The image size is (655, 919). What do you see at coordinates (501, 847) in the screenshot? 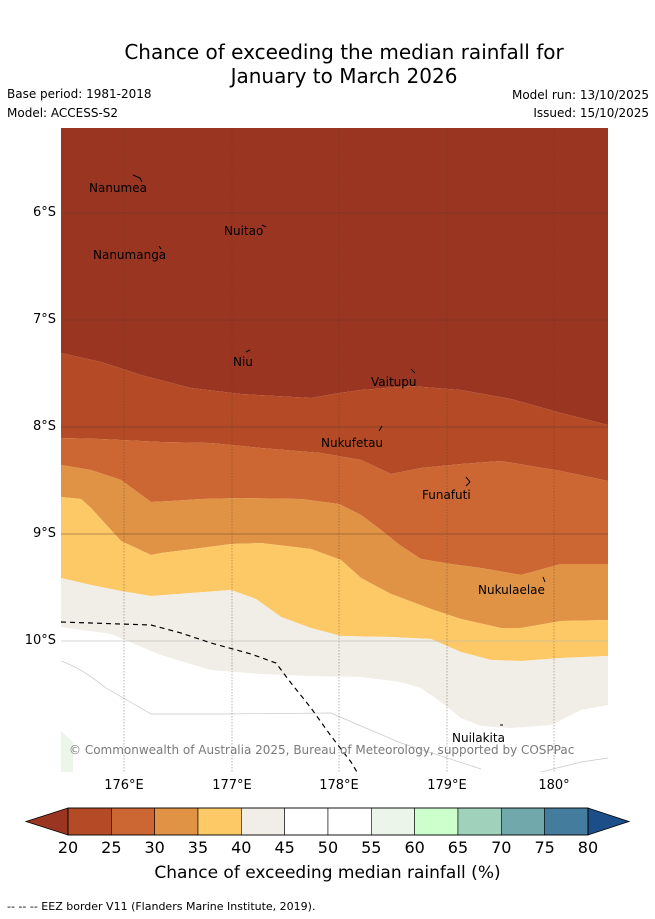
I see `colorbar-tick-label: 70` at bounding box center [501, 847].